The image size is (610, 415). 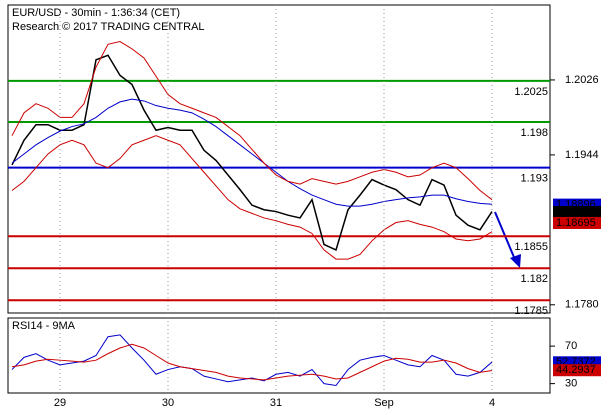 I want to click on x-tick-label: 31, so click(x=276, y=403).